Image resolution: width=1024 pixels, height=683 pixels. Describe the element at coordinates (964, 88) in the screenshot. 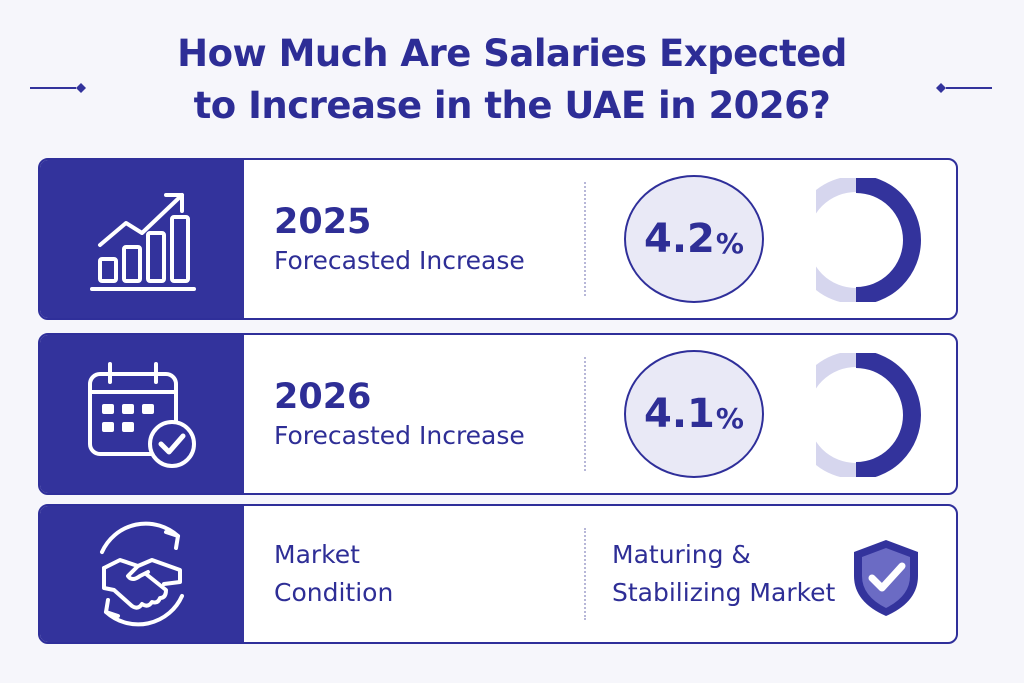

I see `title-decoration-right-icon` at that location.